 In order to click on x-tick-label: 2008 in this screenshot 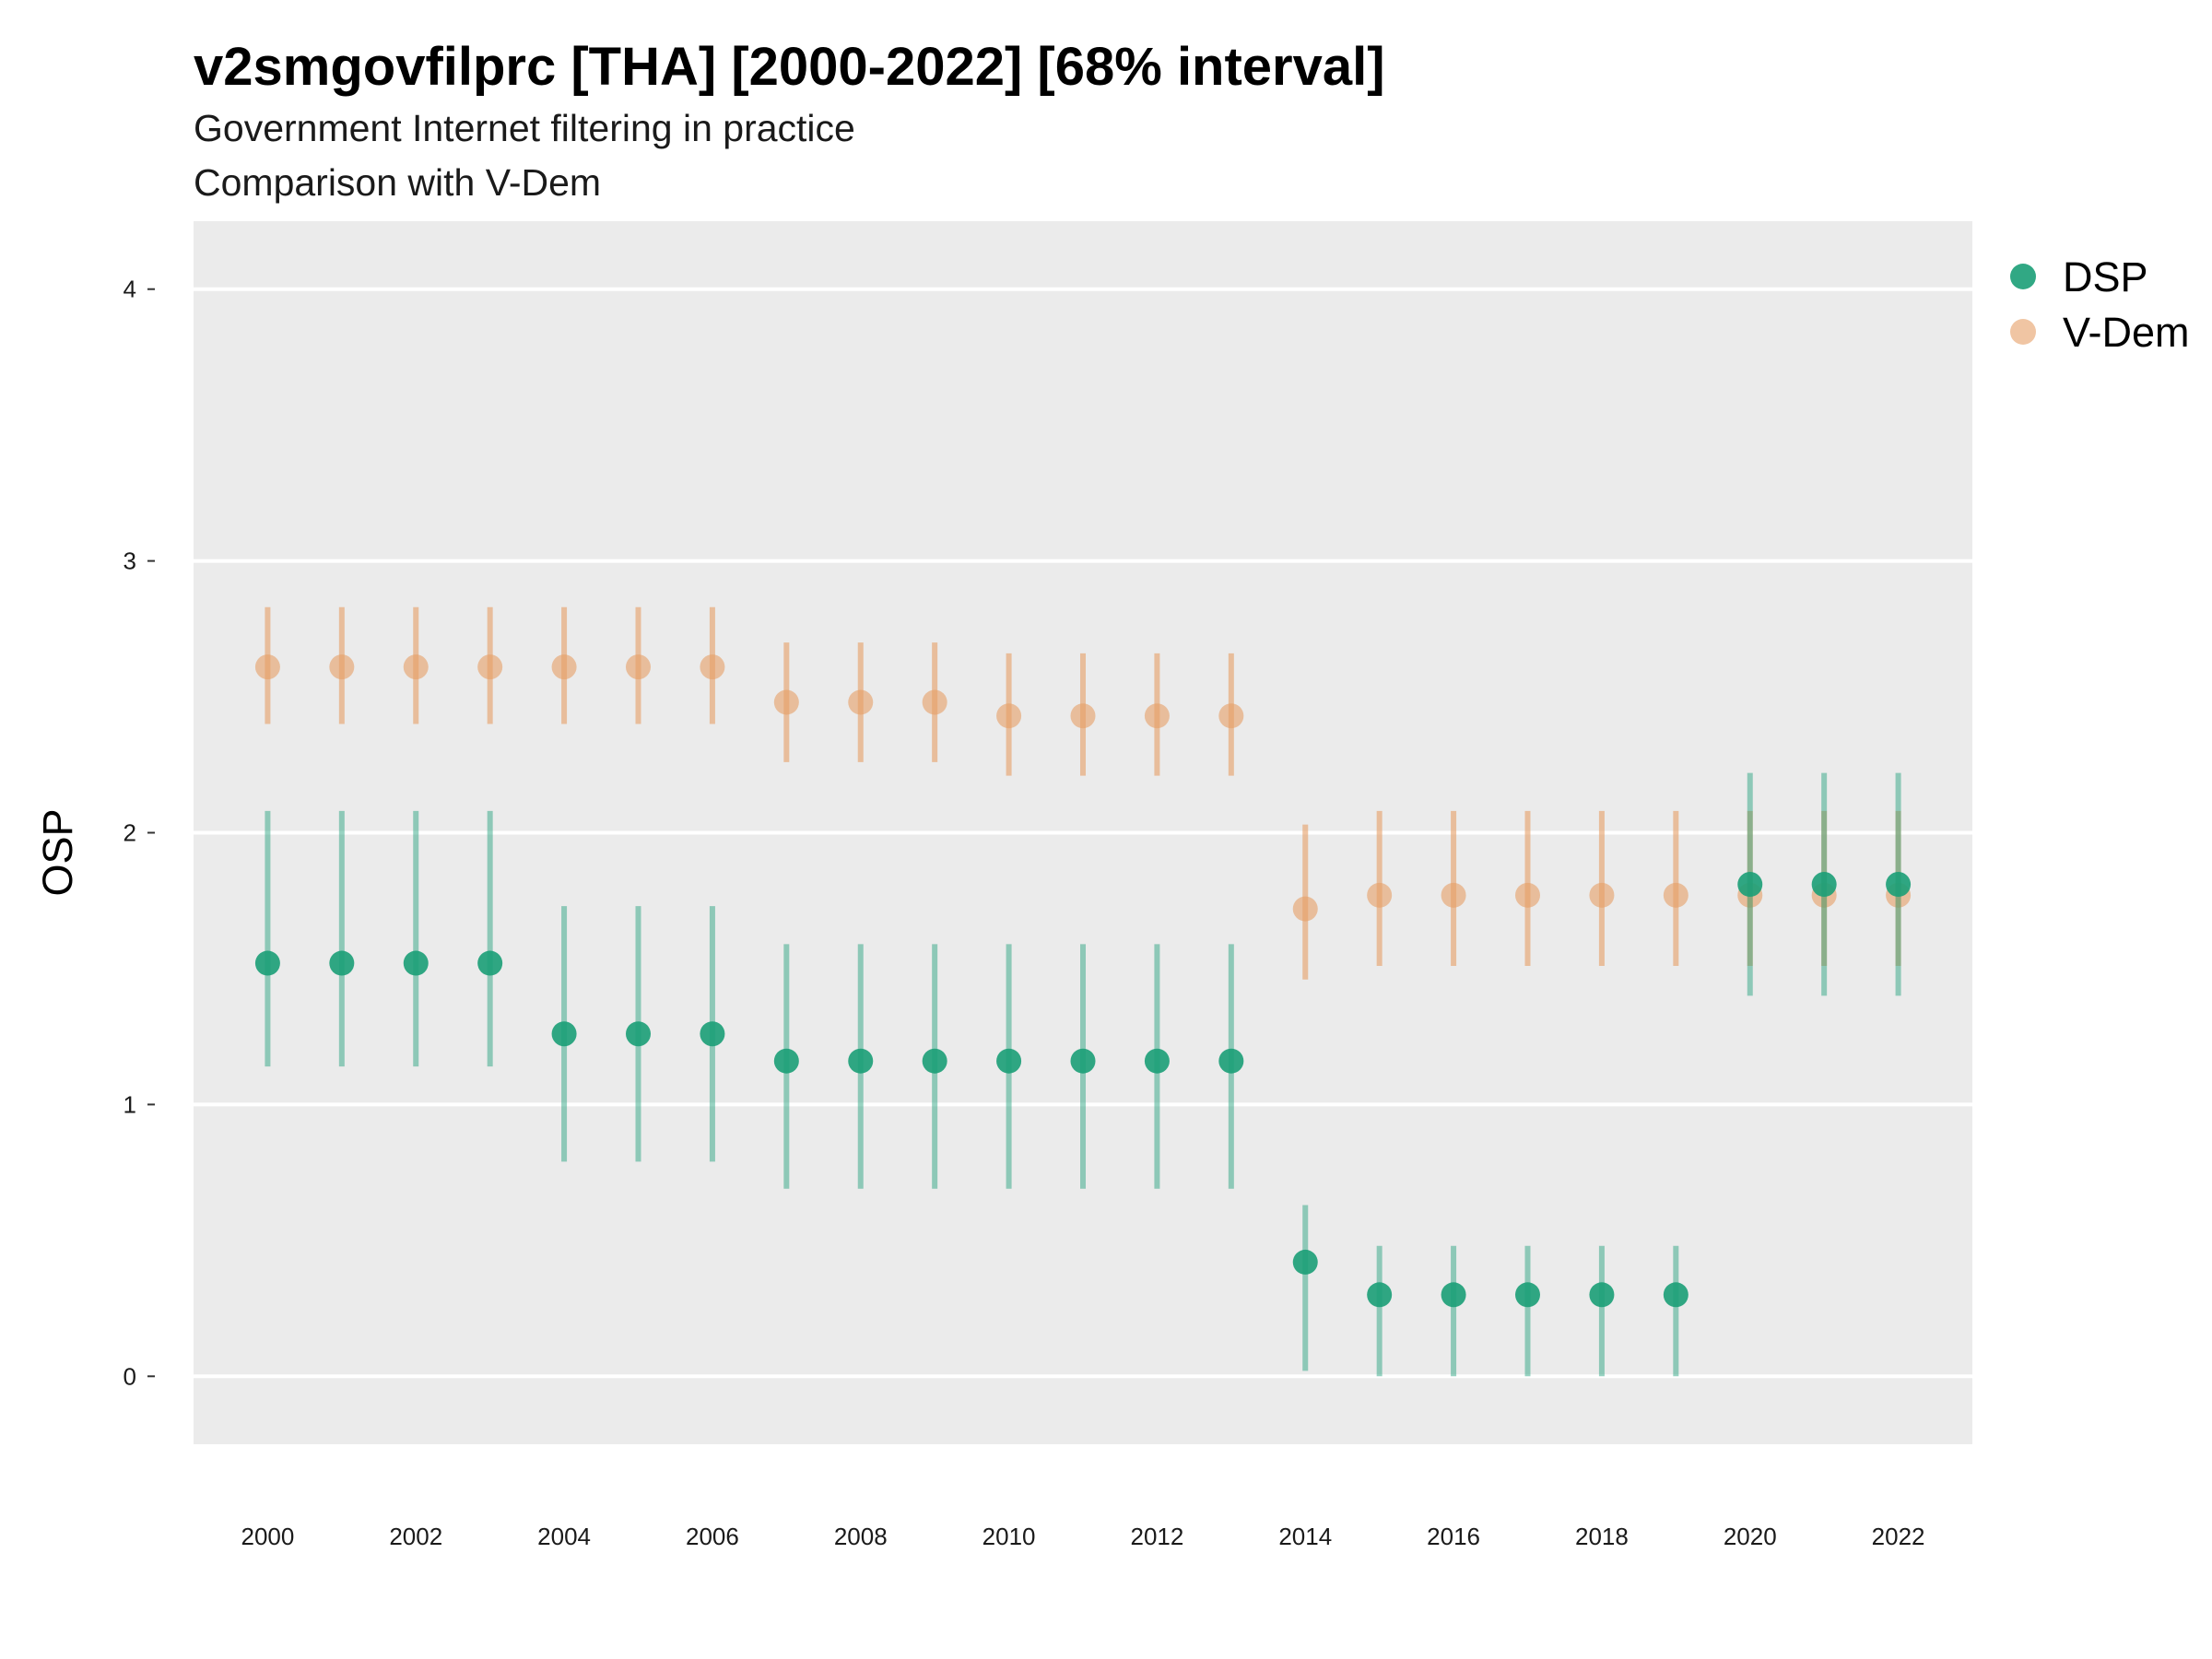, I will do `click(861, 1536)`.